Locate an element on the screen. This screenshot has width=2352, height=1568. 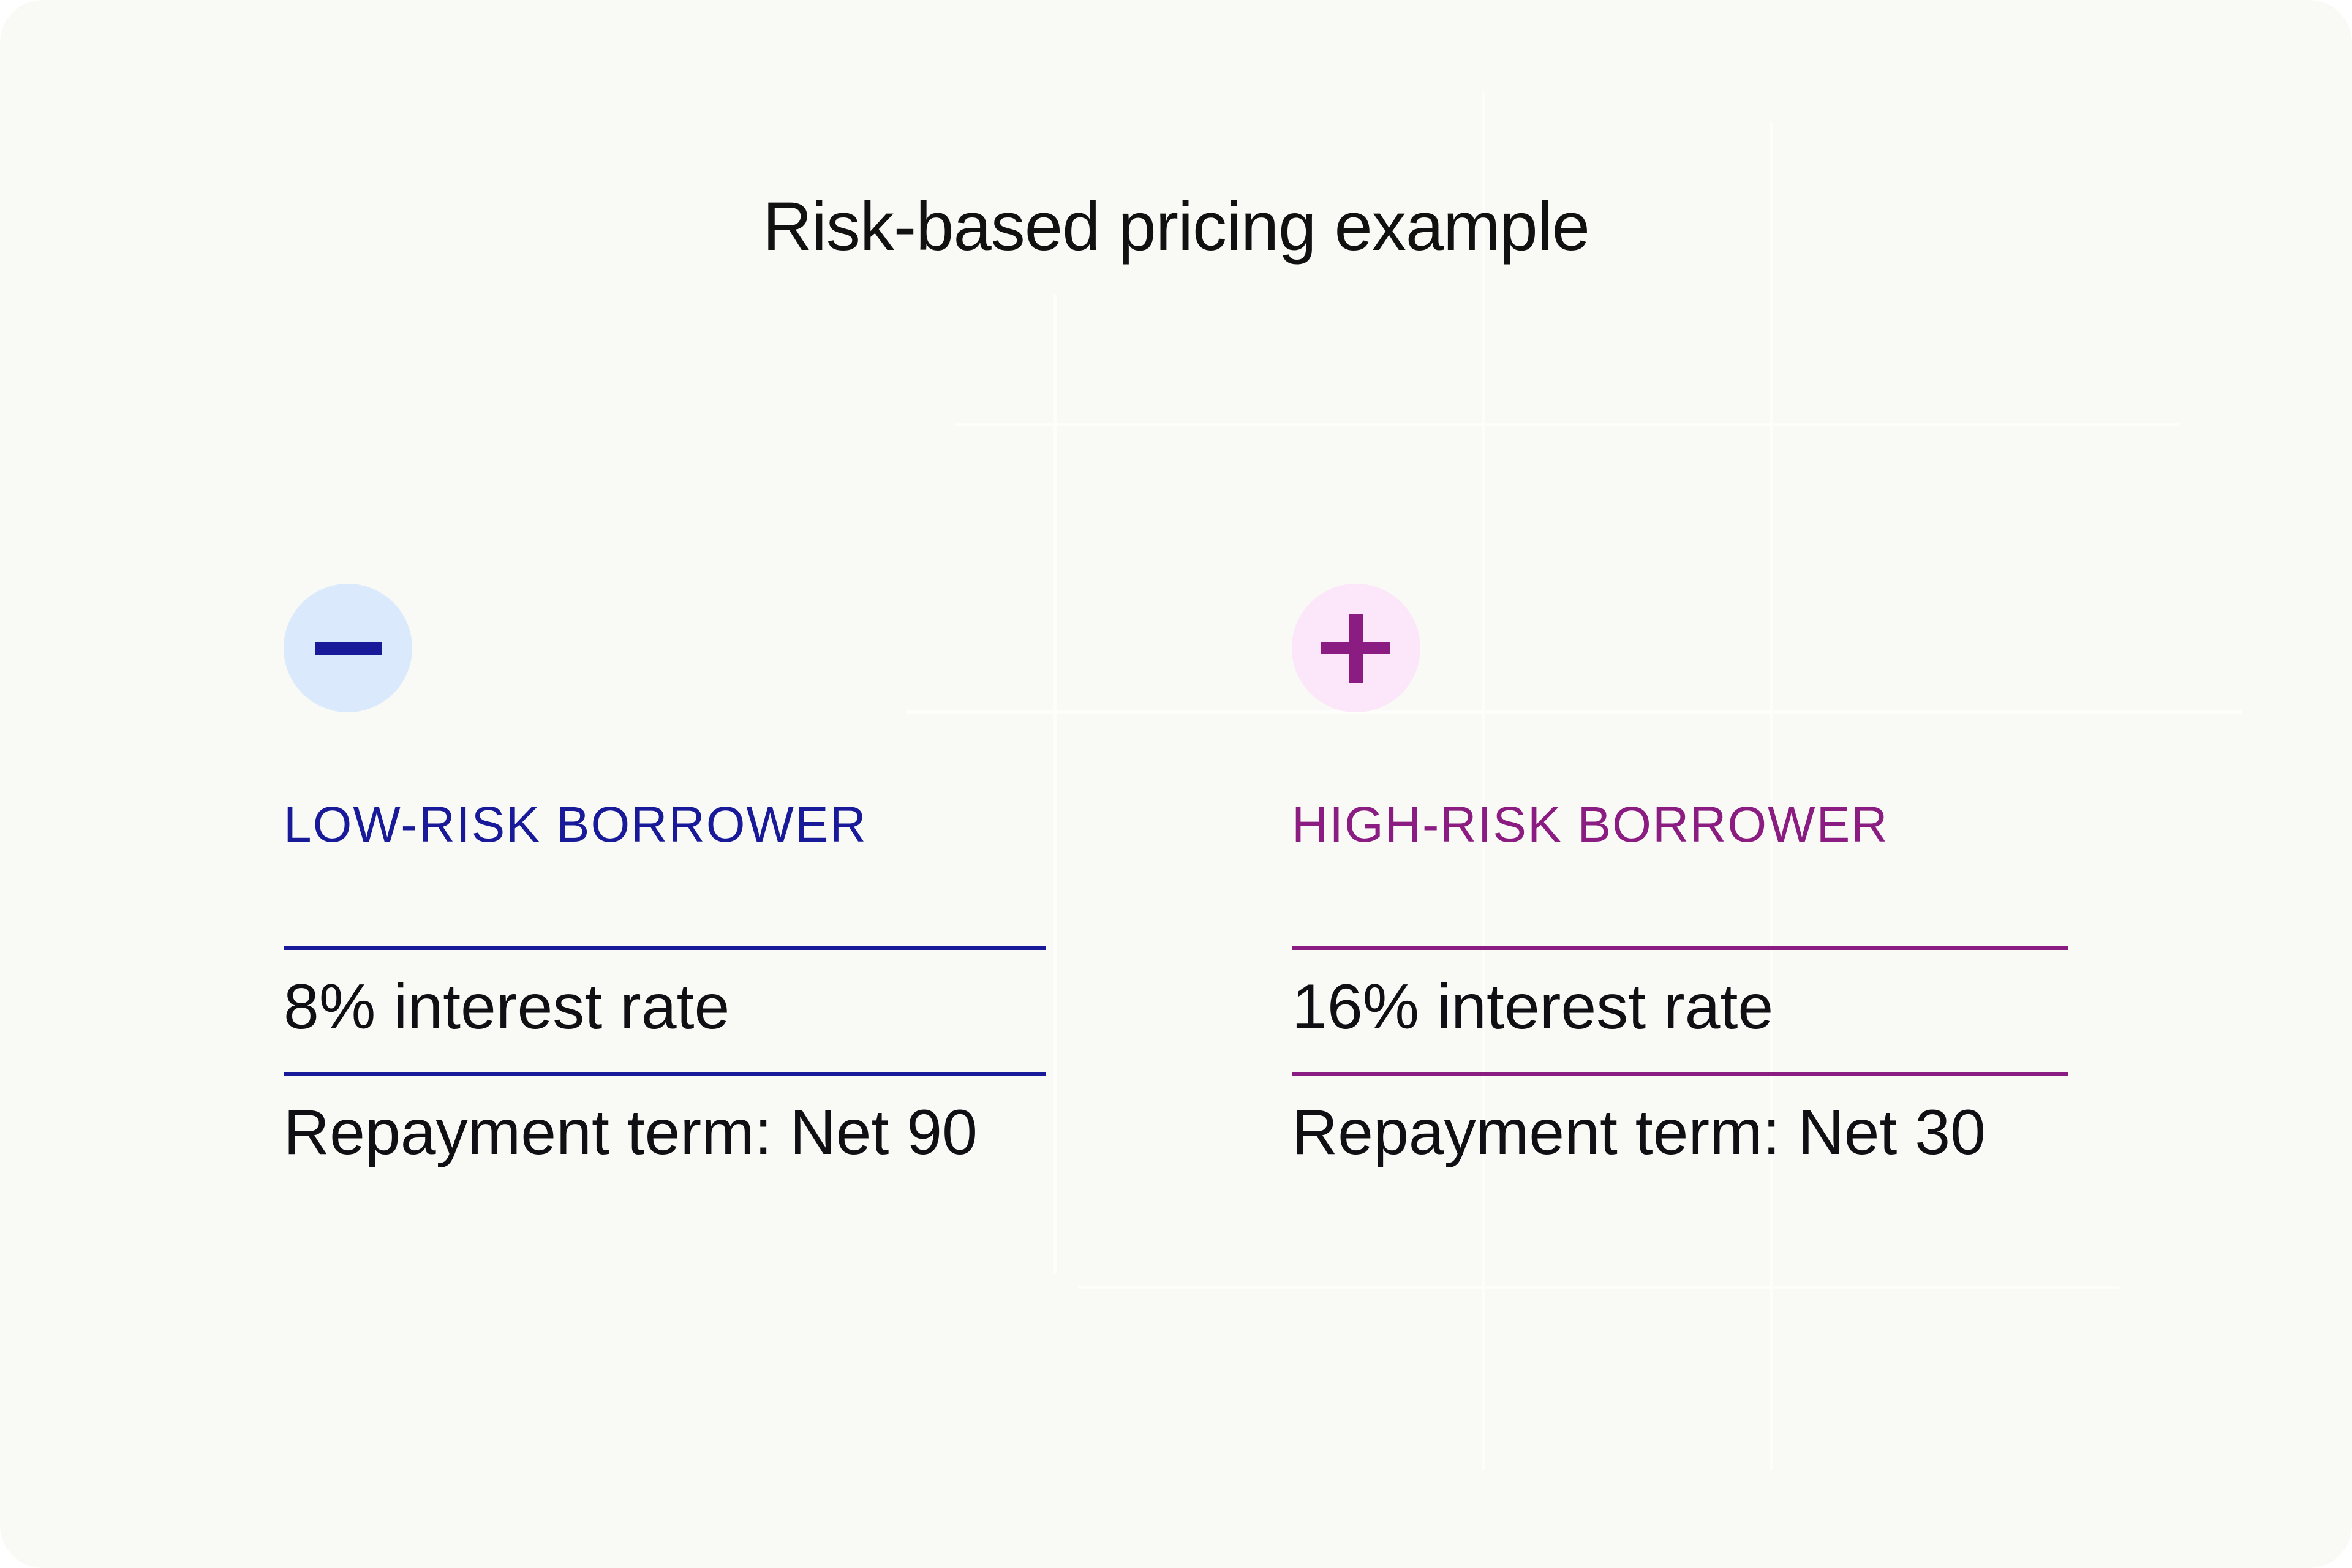
plus-bar-vertical is located at coordinates (1356, 649).